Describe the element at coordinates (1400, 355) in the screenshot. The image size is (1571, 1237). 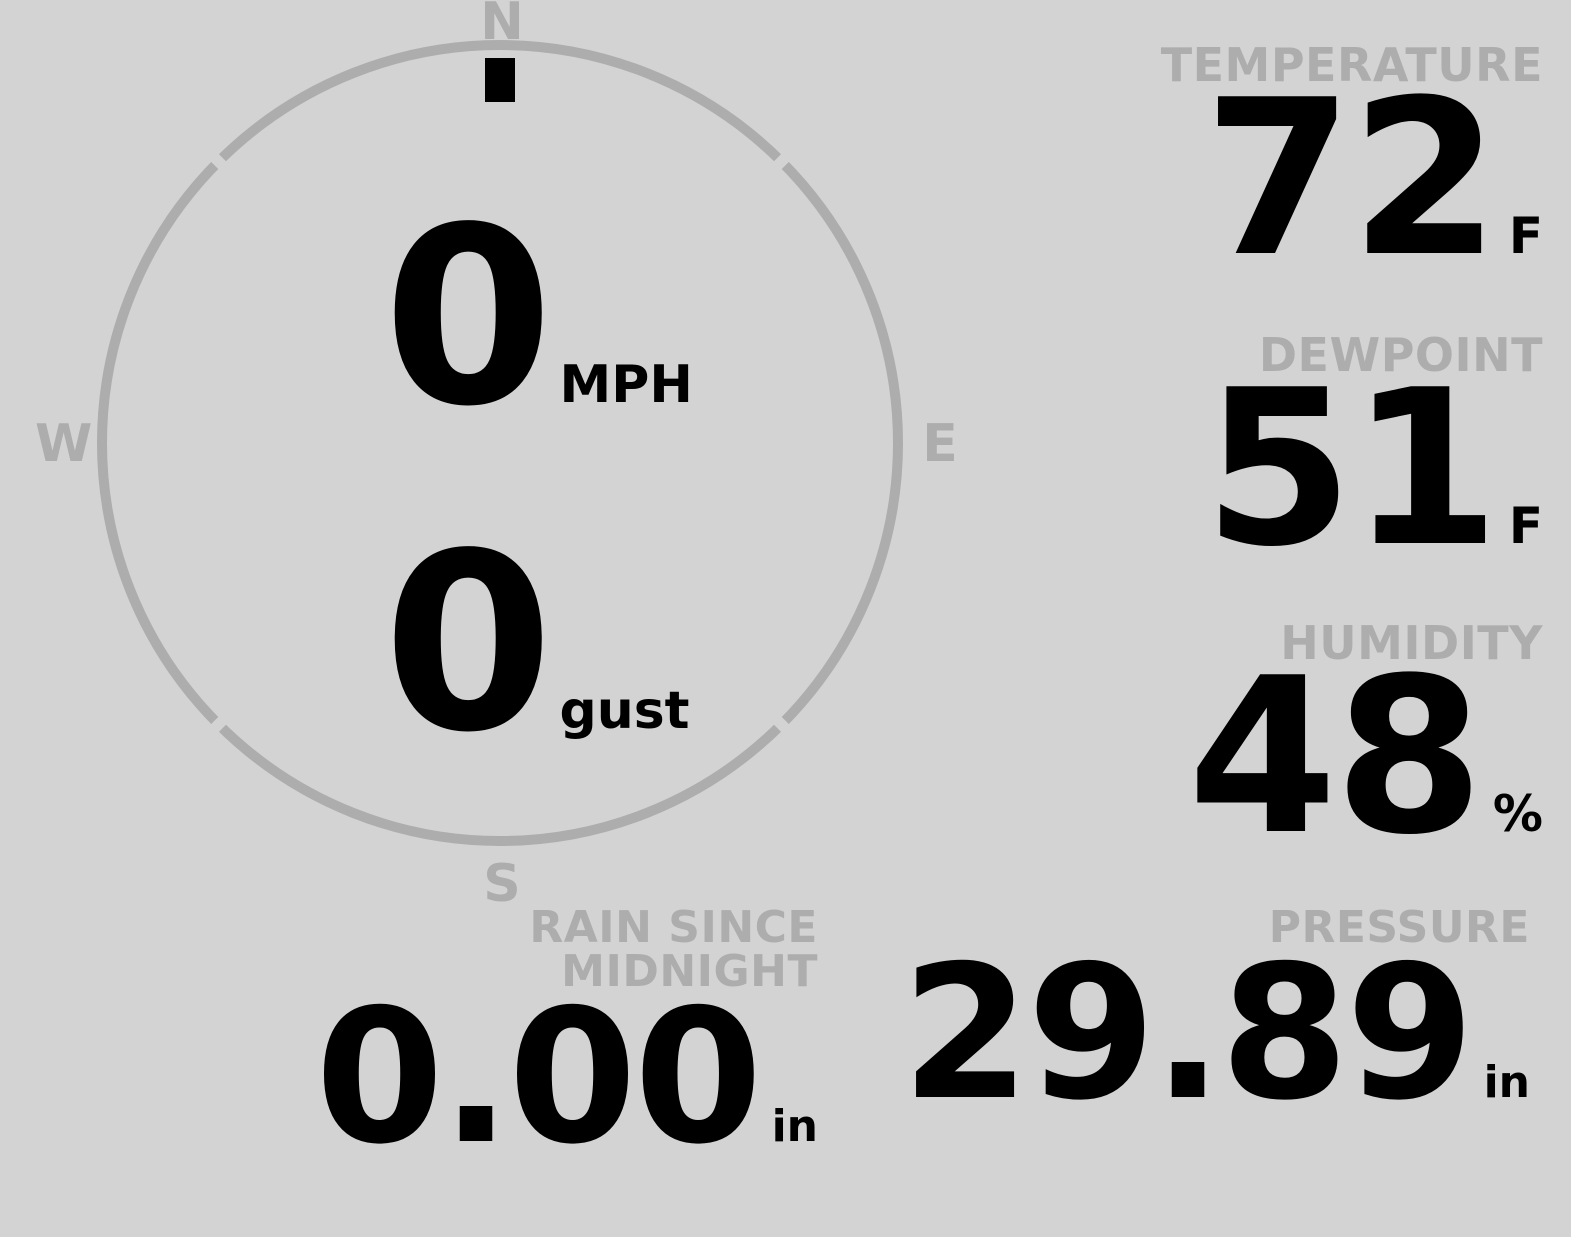
I see `metric-dewpoint-label: DEWPOINT` at that location.